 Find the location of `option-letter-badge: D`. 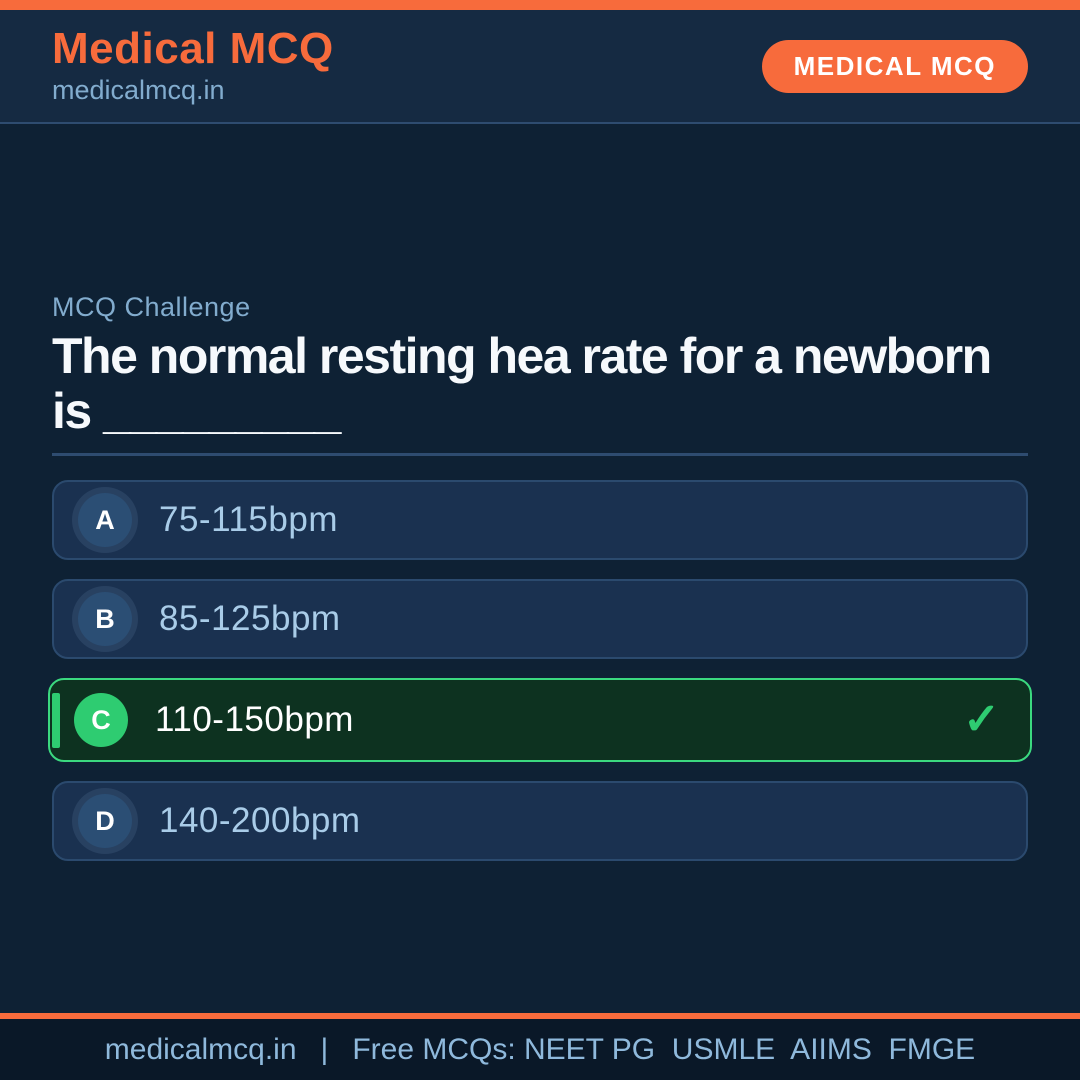

option-letter-badge: D is located at coordinates (105, 821).